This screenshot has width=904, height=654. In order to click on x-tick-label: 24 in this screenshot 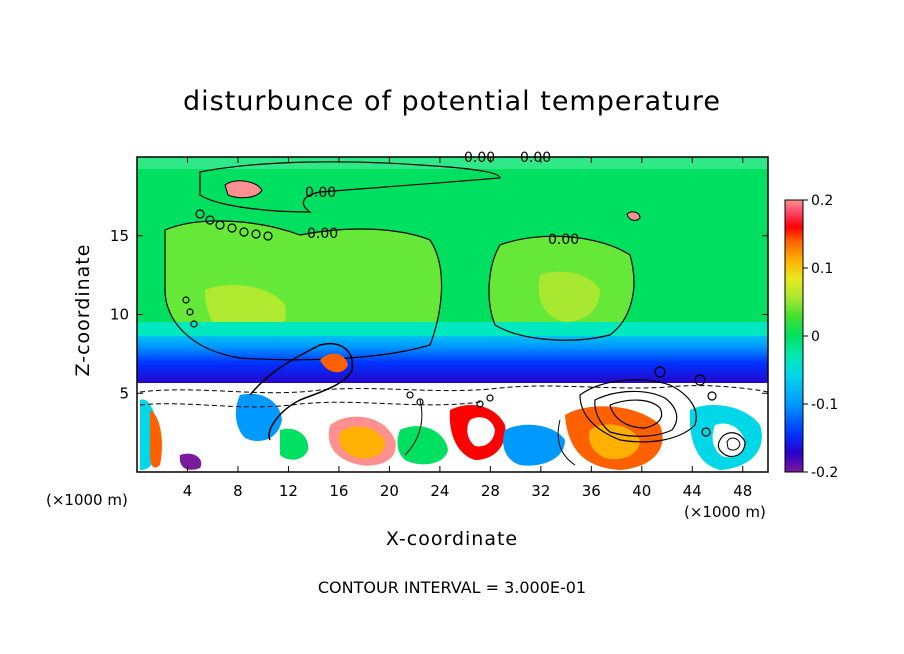, I will do `click(439, 491)`.